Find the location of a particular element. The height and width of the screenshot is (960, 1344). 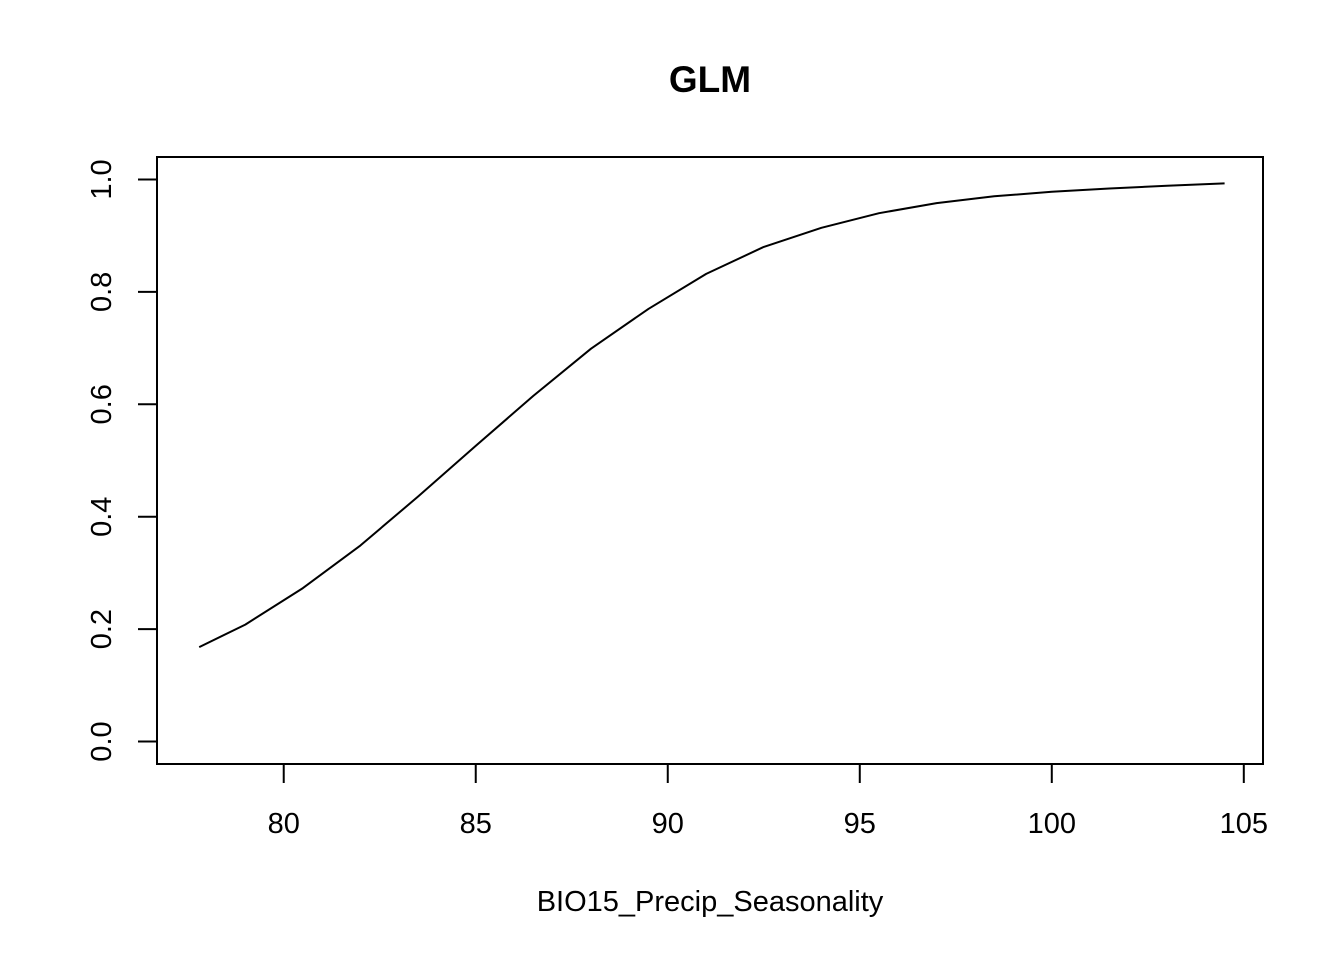

y-tick-label: 0.2 is located at coordinates (102, 629).